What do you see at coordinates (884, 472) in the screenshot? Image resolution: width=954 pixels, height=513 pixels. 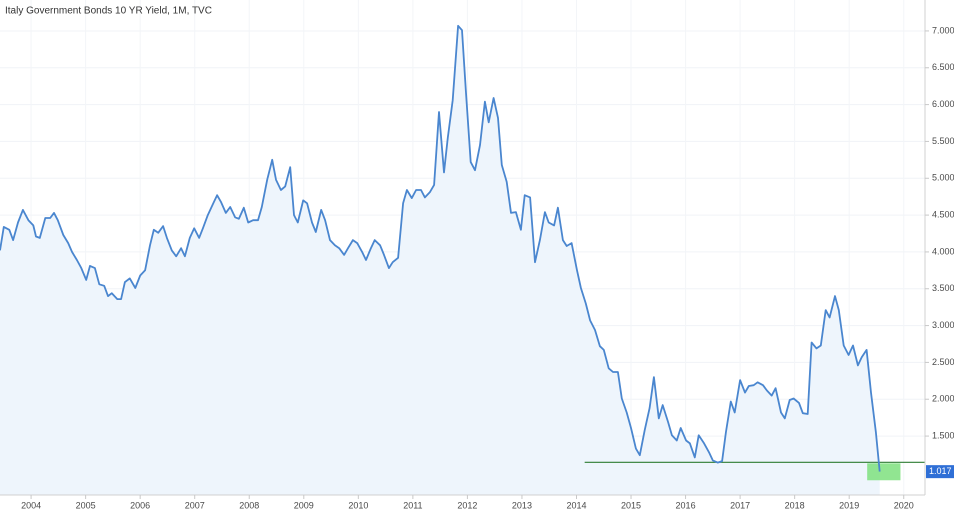 I see `highlight-box` at bounding box center [884, 472].